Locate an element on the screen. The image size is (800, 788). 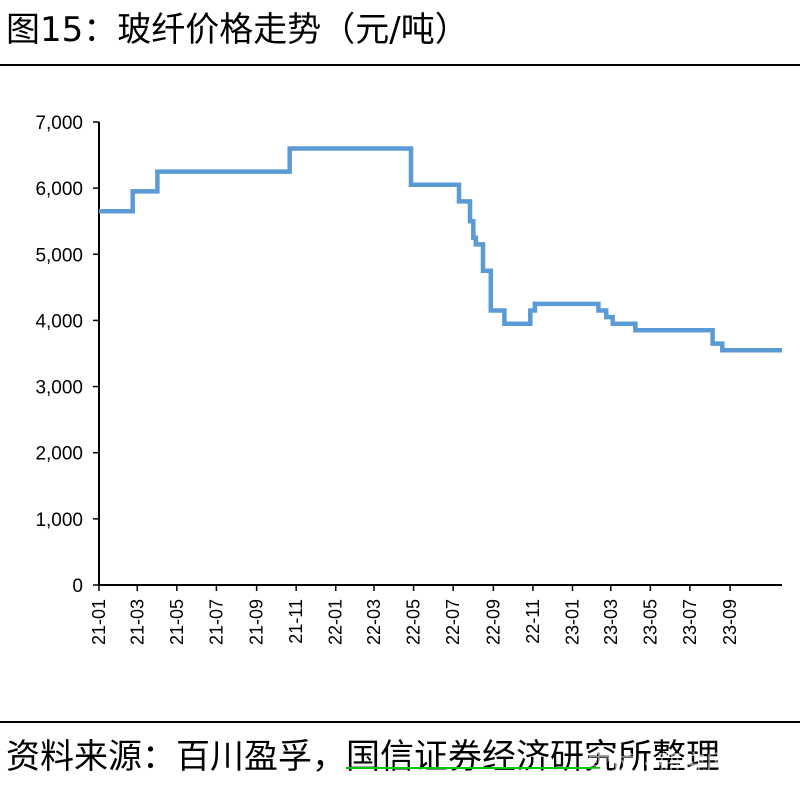
top-rule is located at coordinates (400, 65).